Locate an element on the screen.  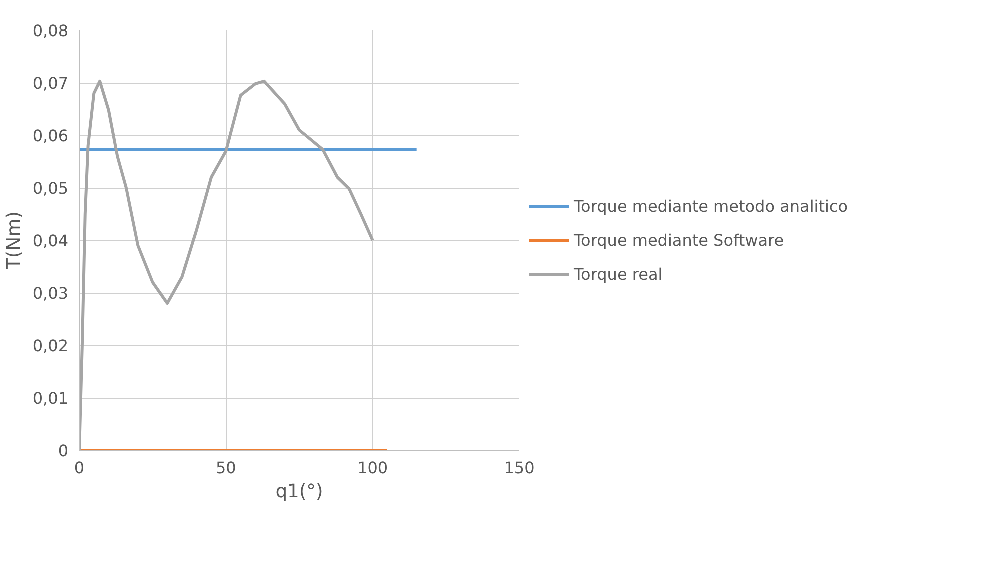
legend-label: Torque real is located at coordinates (618, 274).